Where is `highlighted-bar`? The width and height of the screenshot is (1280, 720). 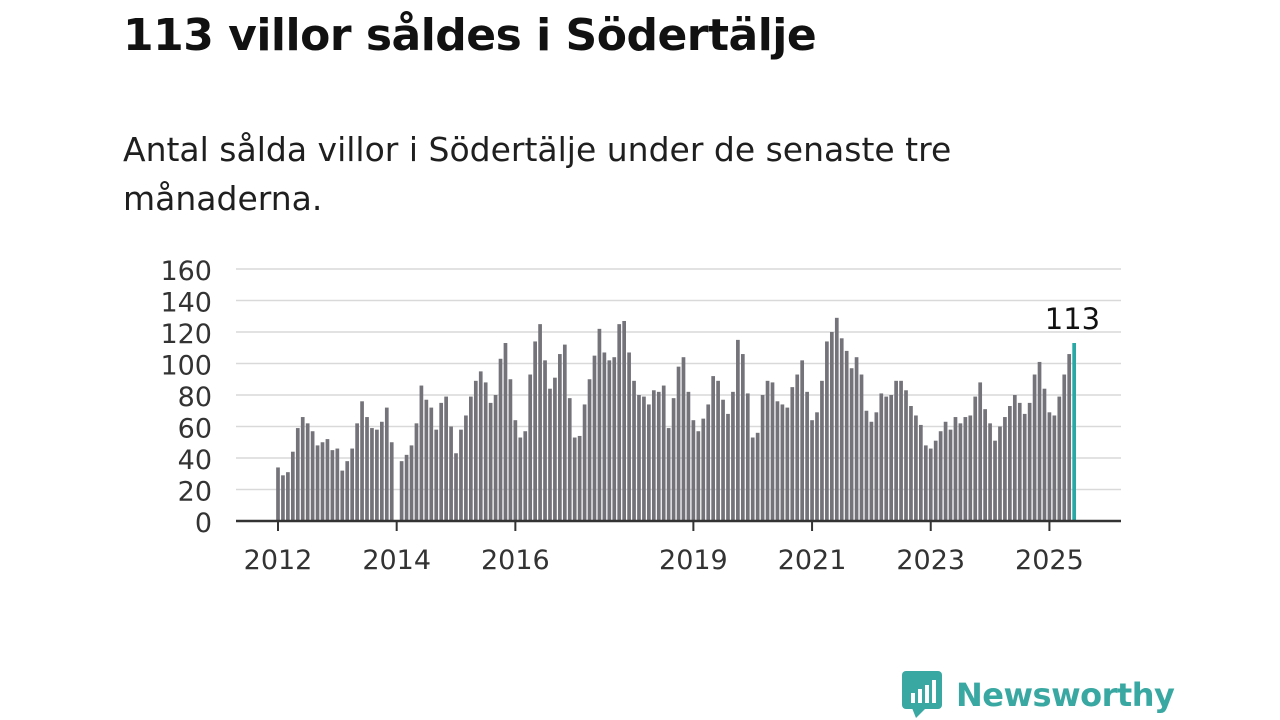 highlighted-bar is located at coordinates (1074, 432).